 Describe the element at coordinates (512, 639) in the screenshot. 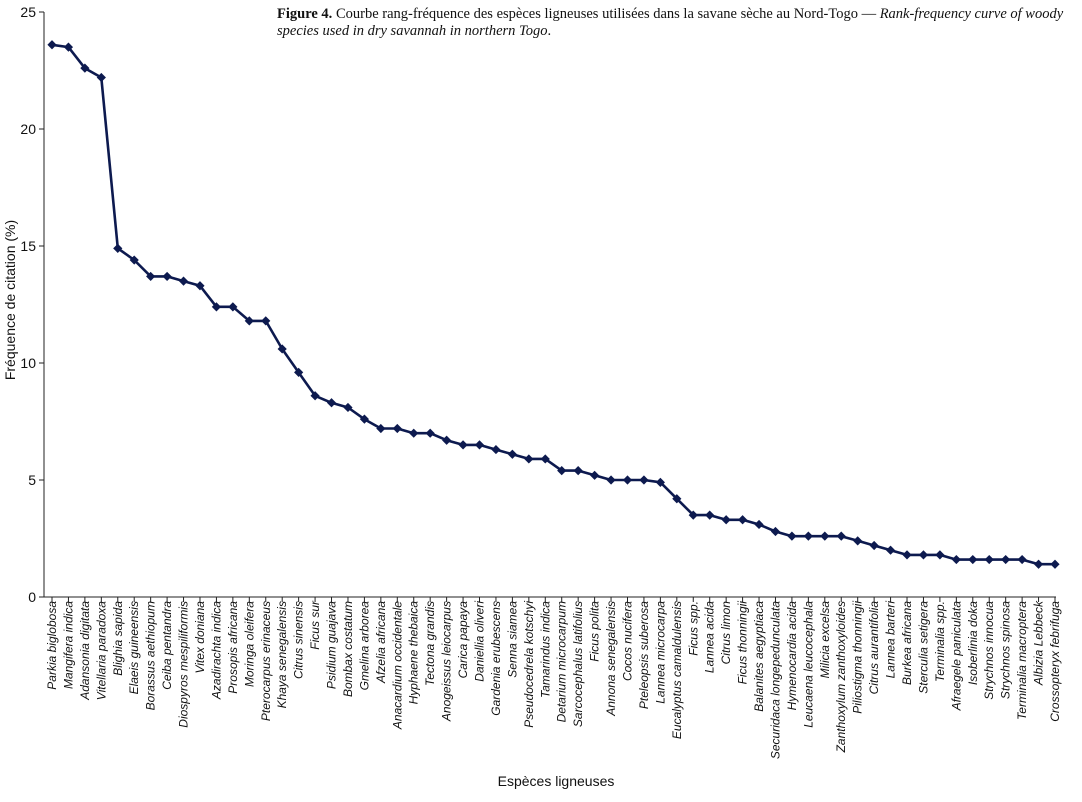

I see `x-tick-label: Senna siamea` at that location.